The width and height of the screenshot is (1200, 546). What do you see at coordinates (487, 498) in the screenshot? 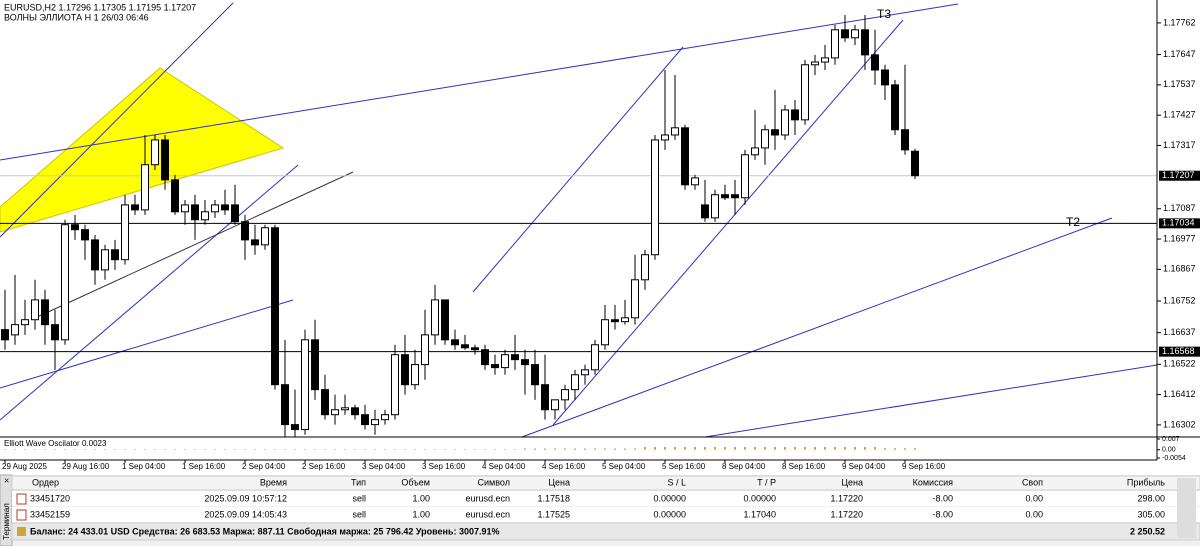
I see `cell: eurusd.ecn` at bounding box center [487, 498].